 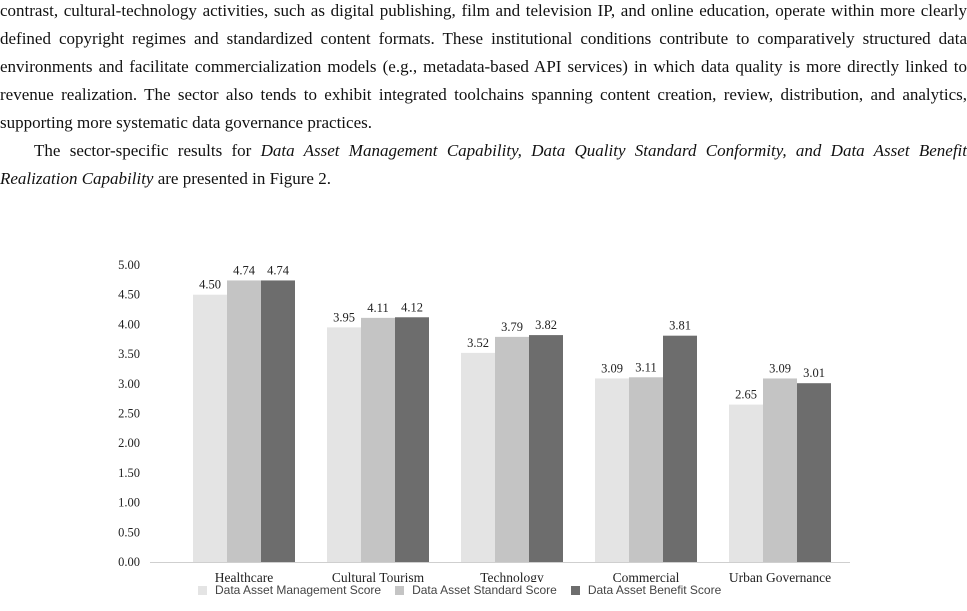 What do you see at coordinates (645, 367) in the screenshot?
I see `data-label: 3.11` at bounding box center [645, 367].